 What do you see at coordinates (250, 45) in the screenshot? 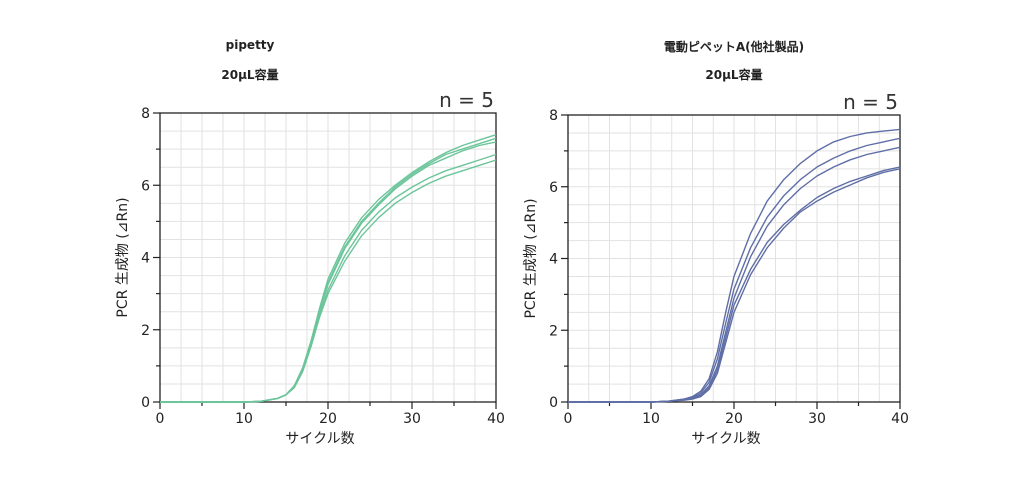
I see `chart-title: pipetty` at bounding box center [250, 45].